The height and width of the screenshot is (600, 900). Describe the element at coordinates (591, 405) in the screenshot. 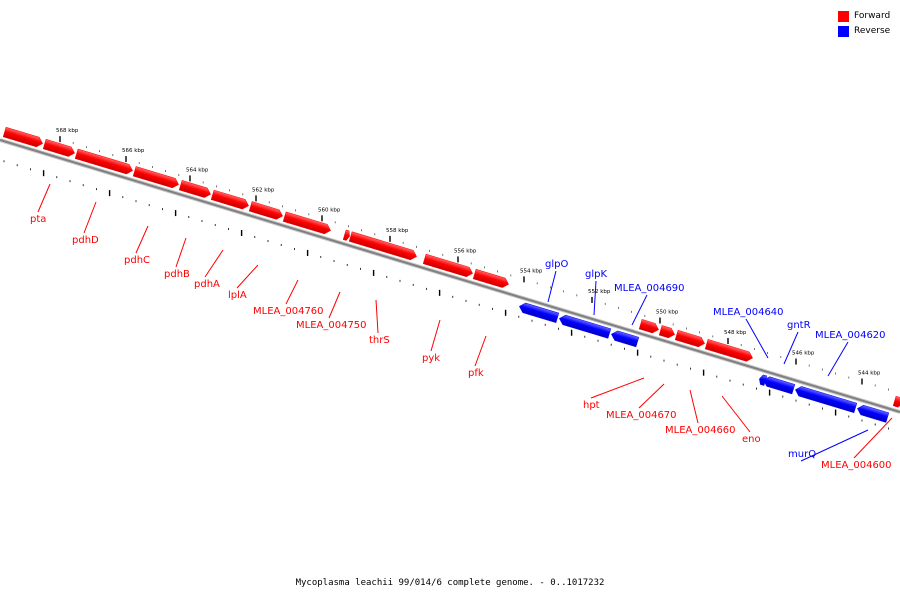

I see `gene-label-hpt: hpt` at that location.